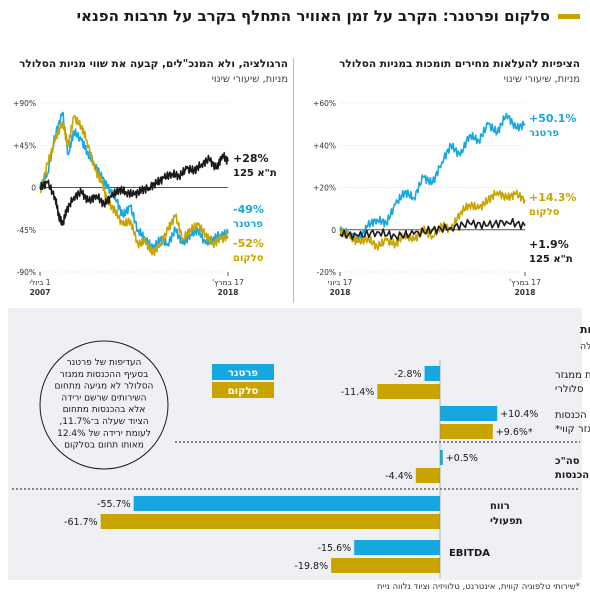 This screenshot has width=590, height=595. I want to click on left-chart-subtitle: מניות, שיעורי שינוי, so click(249, 79).